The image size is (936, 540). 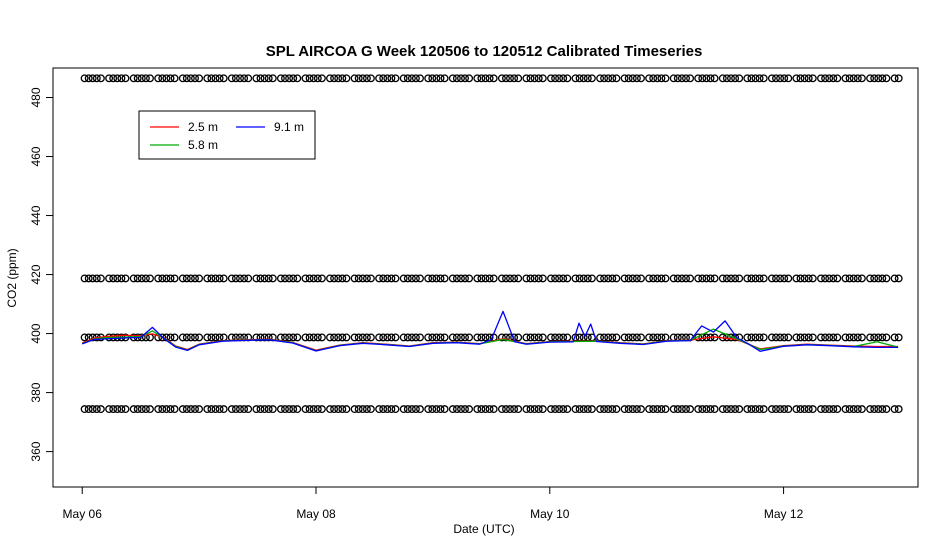 What do you see at coordinates (203, 127) in the screenshot?
I see `legend-label: 2.5 m` at bounding box center [203, 127].